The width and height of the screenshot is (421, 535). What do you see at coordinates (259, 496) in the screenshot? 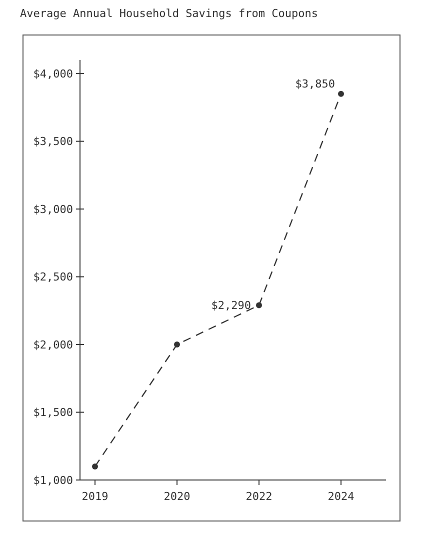
I see `x-tick-label: 2022` at bounding box center [259, 496].